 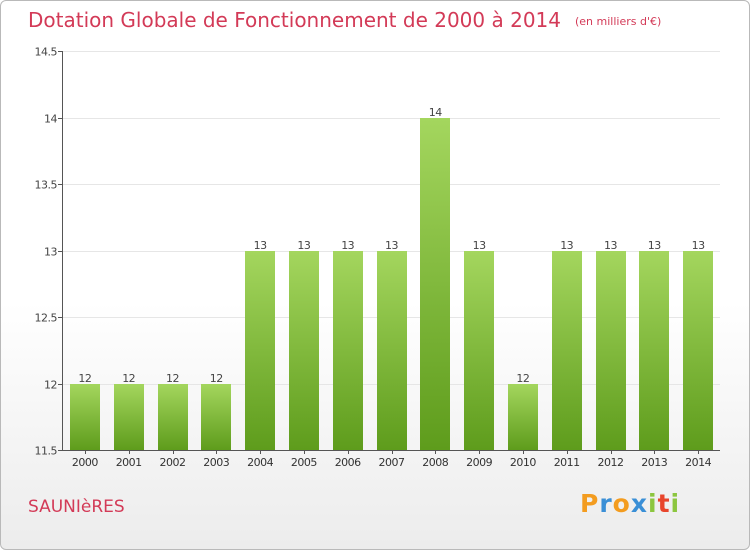 What do you see at coordinates (76, 507) in the screenshot?
I see `city-name: SAUNIèRES` at bounding box center [76, 507].